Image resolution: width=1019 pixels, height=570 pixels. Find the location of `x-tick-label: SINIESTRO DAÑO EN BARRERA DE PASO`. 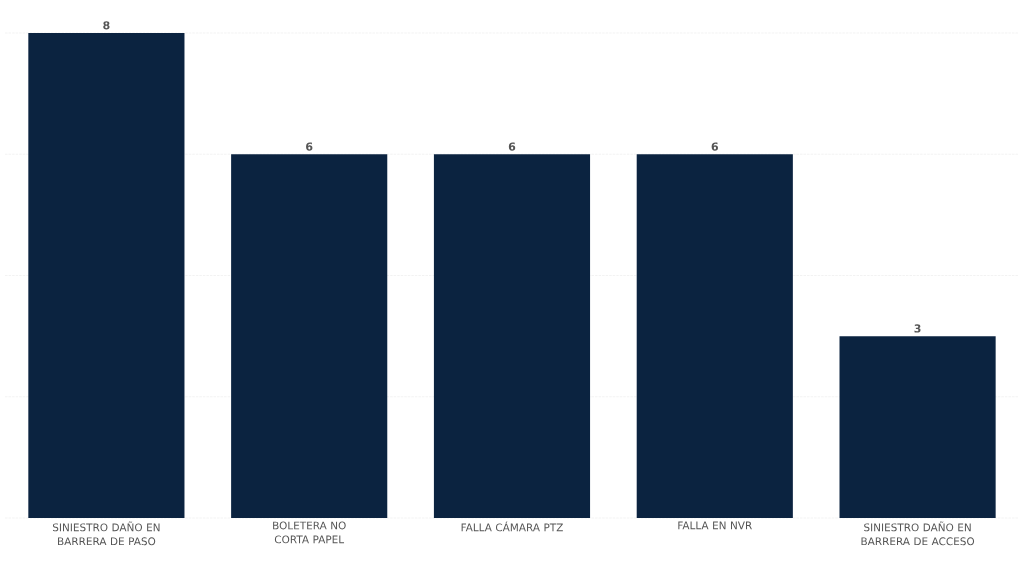

x-tick-label: SINIESTRO DAÑO EN BARRERA DE PASO is located at coordinates (106, 533).